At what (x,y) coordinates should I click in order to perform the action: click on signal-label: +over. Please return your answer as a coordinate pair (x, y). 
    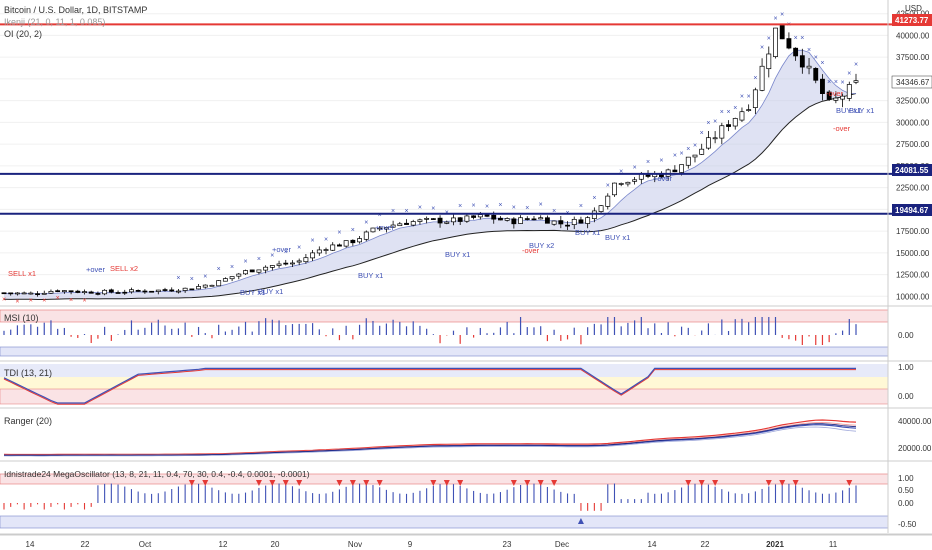
    Looking at the image, I should click on (662, 178).